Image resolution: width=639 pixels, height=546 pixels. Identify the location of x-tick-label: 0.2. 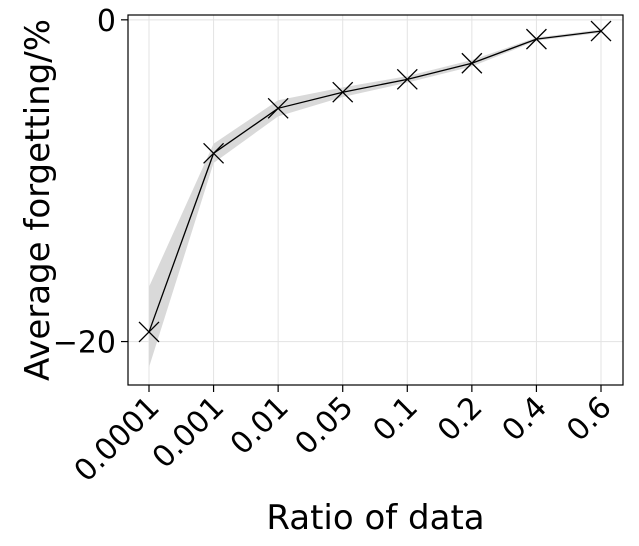
(460, 419).